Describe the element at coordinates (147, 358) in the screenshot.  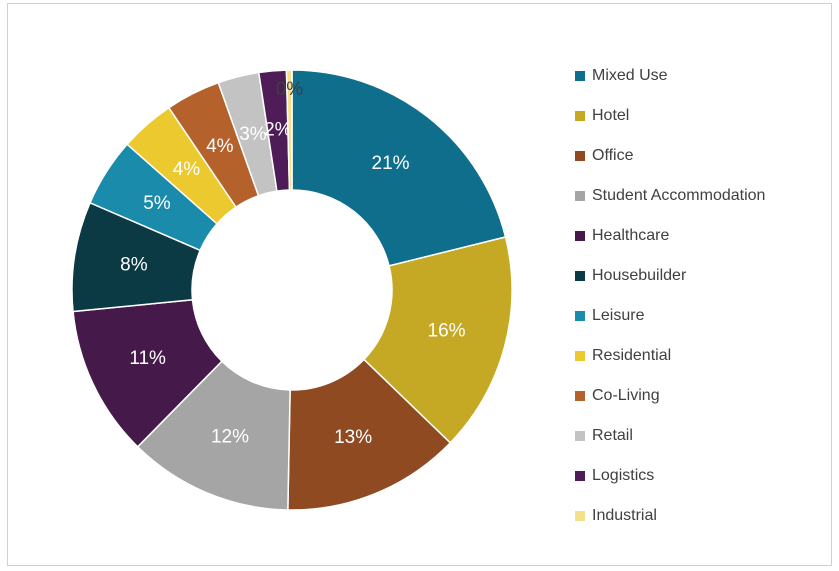
I see `data-label: 11%` at that location.